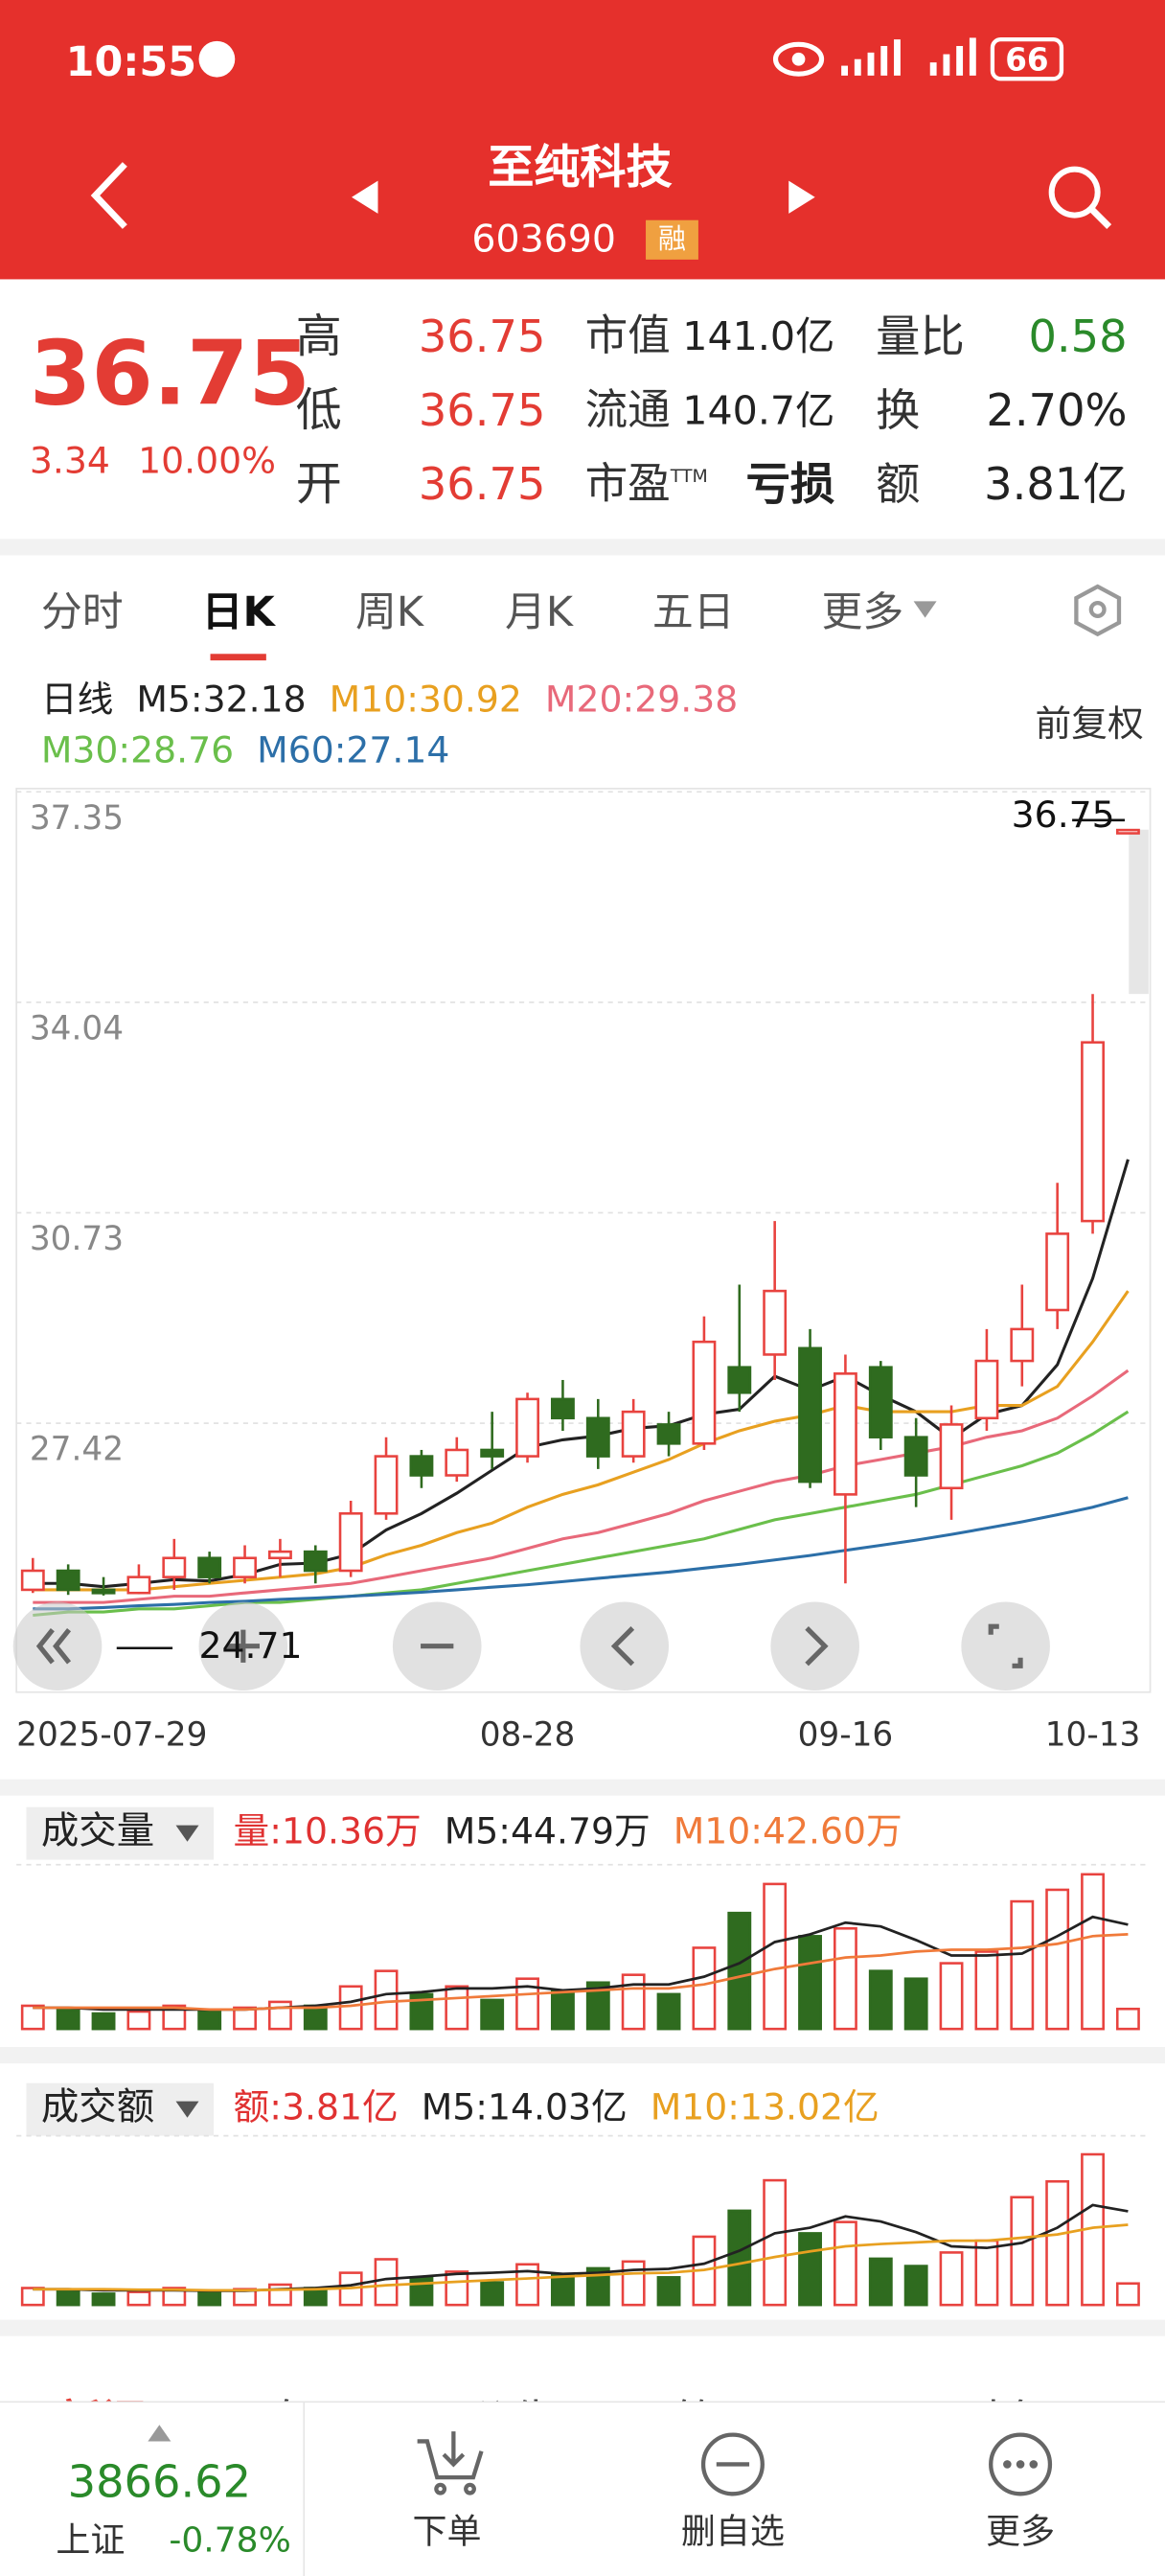 Image resolution: width=1165 pixels, height=2576 pixels. I want to click on quote-label: 市值, so click(627, 336).